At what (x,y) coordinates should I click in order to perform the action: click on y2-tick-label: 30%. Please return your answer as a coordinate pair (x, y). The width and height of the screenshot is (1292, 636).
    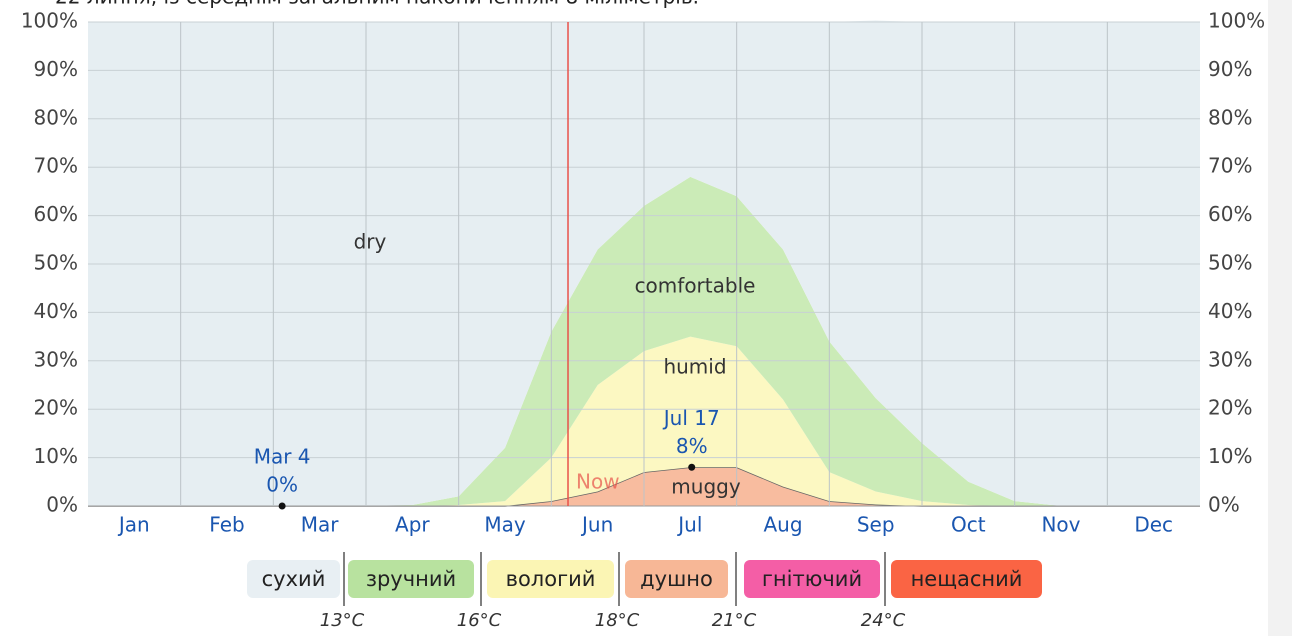
    Looking at the image, I should click on (1230, 359).